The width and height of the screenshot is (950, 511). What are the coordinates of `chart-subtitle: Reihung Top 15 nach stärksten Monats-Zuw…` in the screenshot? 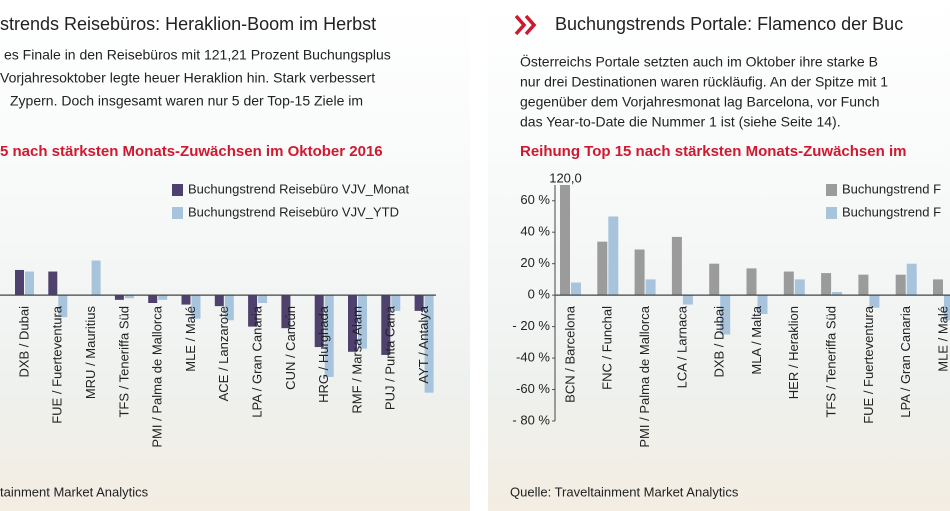 It's located at (713, 151).